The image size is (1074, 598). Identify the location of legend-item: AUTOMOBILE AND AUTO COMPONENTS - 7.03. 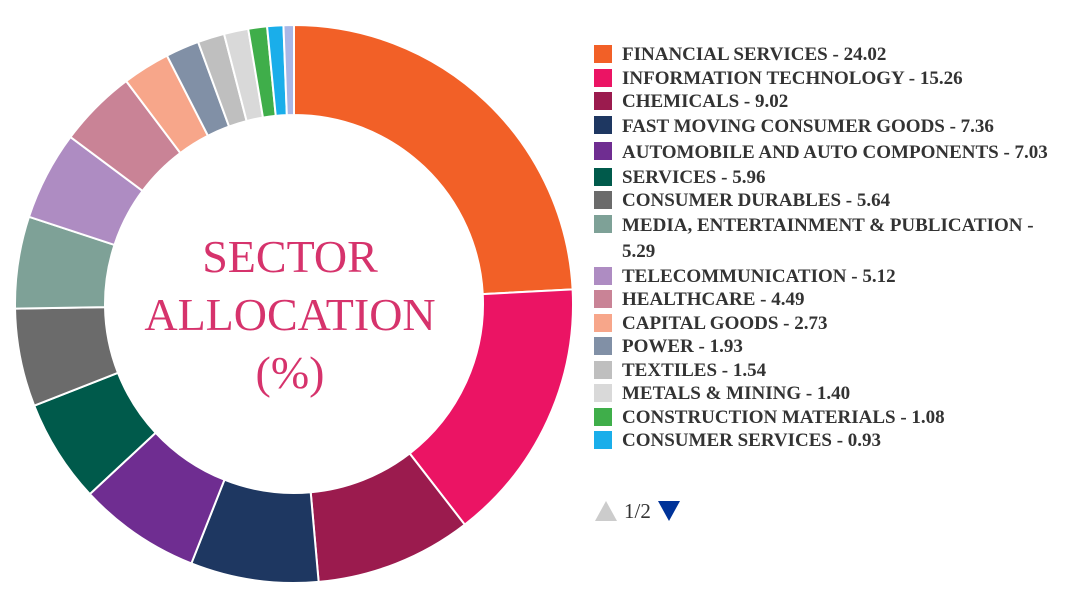
(826, 153).